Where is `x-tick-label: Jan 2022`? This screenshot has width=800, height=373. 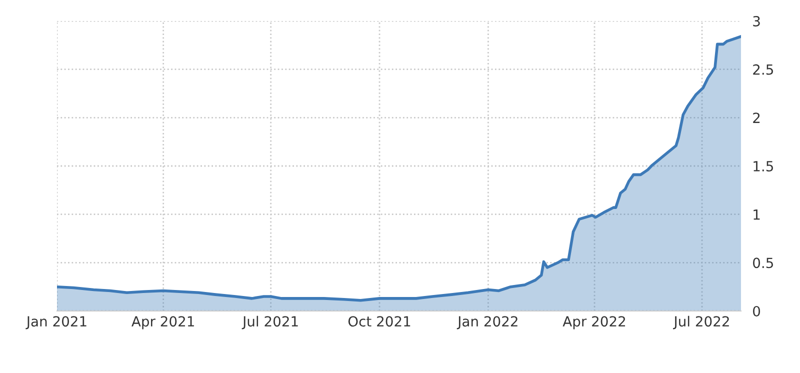
x-tick-label: Jan 2022 is located at coordinates (487, 323).